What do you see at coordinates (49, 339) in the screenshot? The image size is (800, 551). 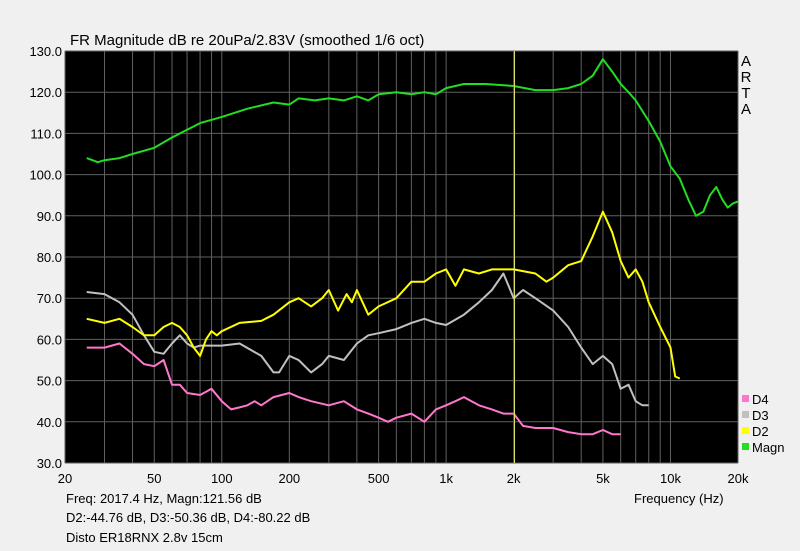 I see `y-tick-label: 60.0` at bounding box center [49, 339].